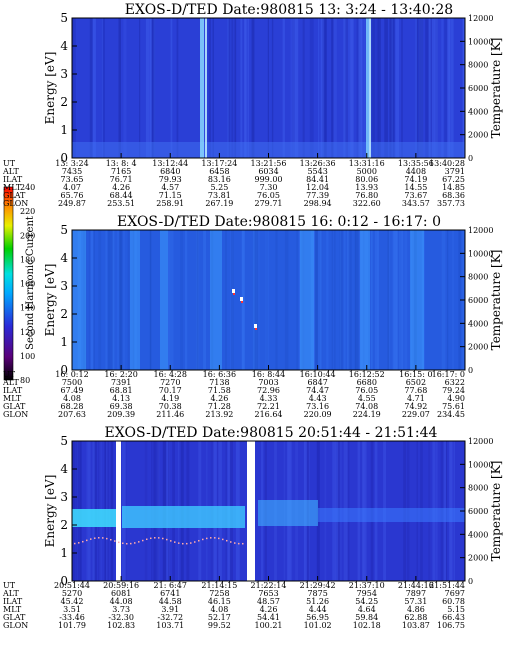 The image size is (505, 649). What do you see at coordinates (9, 163) in the screenshot?
I see `table-row-label: UT` at bounding box center [9, 163].